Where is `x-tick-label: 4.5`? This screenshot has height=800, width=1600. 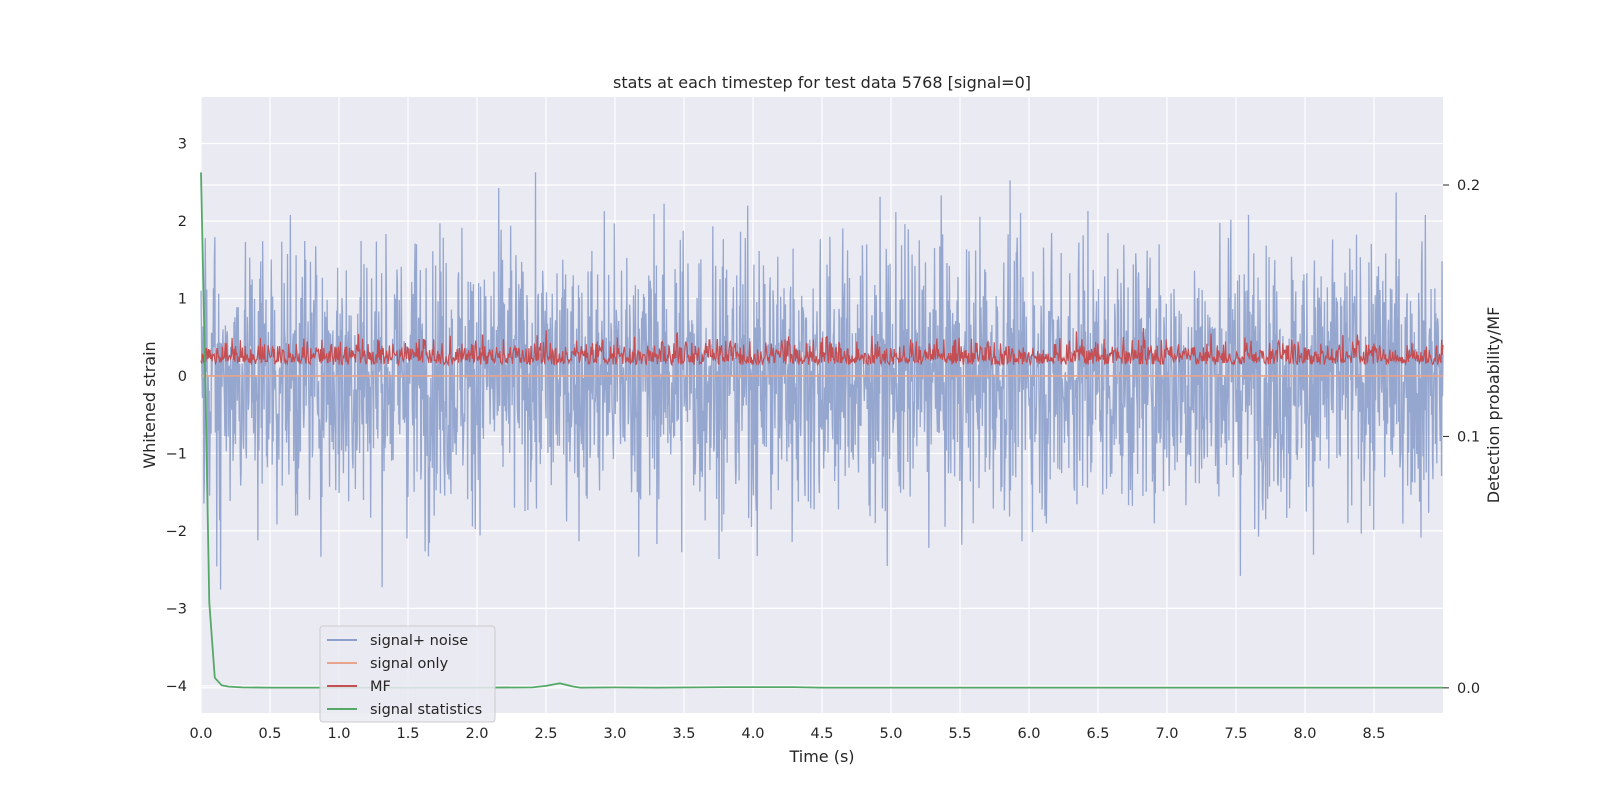 x-tick-label: 4.5 is located at coordinates (821, 734).